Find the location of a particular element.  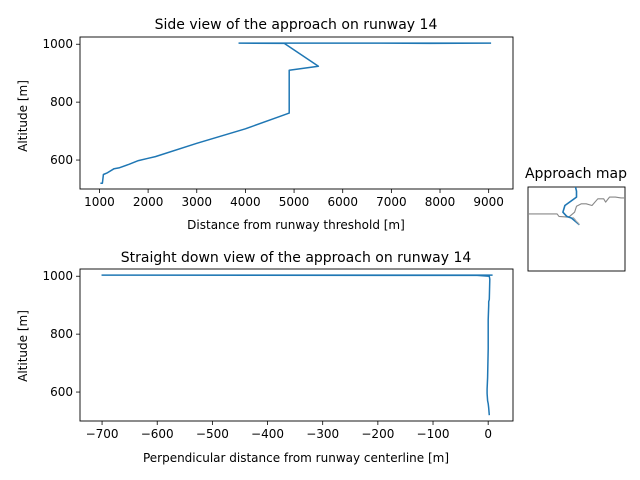

side-view-ytick-label: 600 is located at coordinates (61, 160).